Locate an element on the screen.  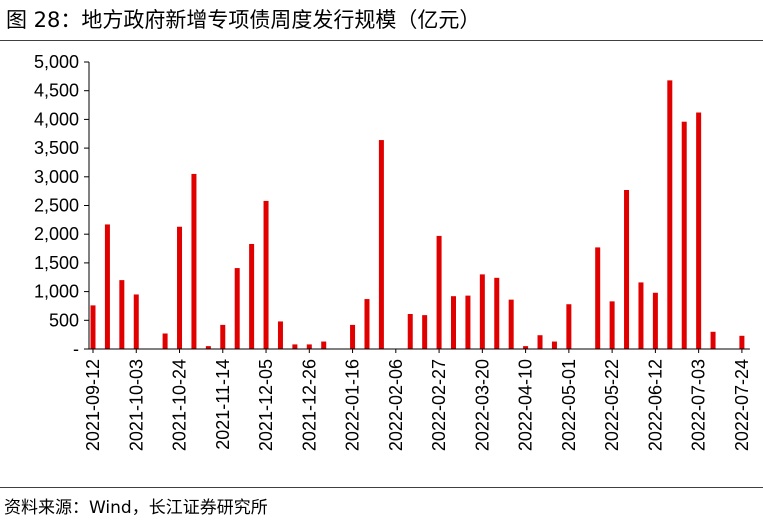
x-tick-label: 2022-04-10 is located at coordinates (526, 405).